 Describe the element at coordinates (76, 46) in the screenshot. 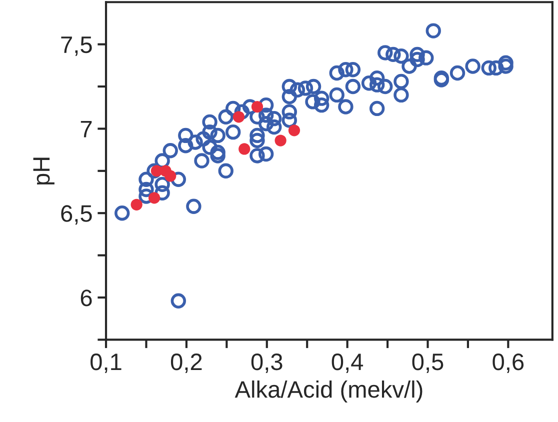

I see `y-tick-label: 7,5` at that location.